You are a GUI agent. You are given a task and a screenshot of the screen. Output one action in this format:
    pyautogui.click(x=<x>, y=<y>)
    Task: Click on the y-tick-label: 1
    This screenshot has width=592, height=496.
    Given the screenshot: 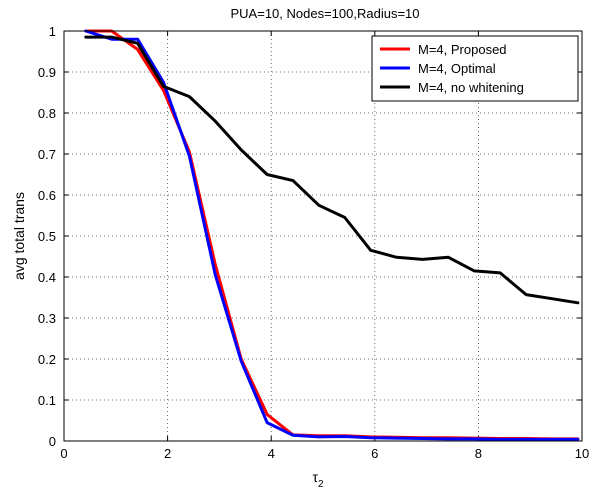 What is the action you would take?
    pyautogui.click(x=52, y=31)
    